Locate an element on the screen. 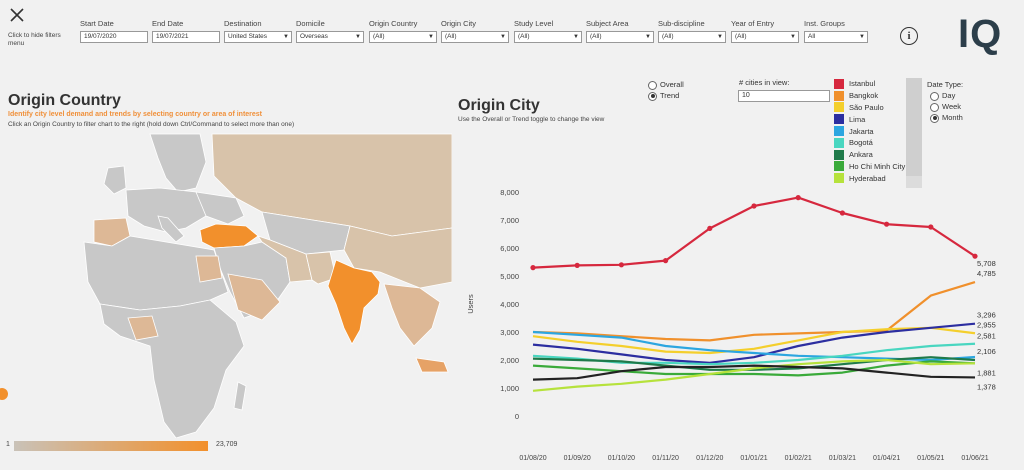 The image size is (1024, 470). filter-year-of-entry: Year of Entry (All) ▼ is located at coordinates (765, 31).